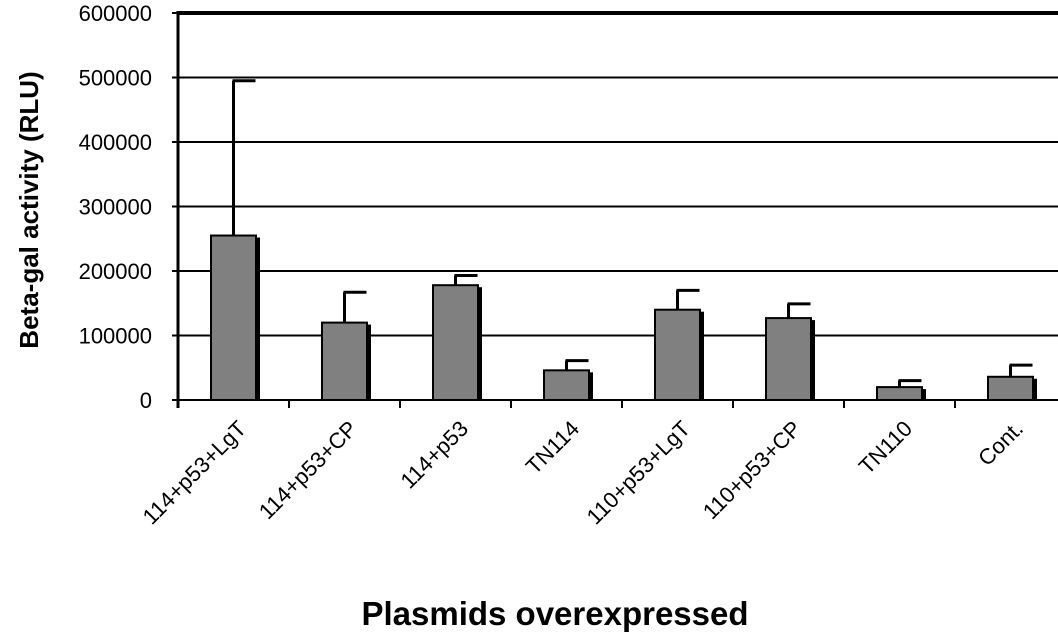 The image size is (1058, 637). Describe the element at coordinates (1000, 443) in the screenshot. I see `x-tick-label: Cont.` at that location.